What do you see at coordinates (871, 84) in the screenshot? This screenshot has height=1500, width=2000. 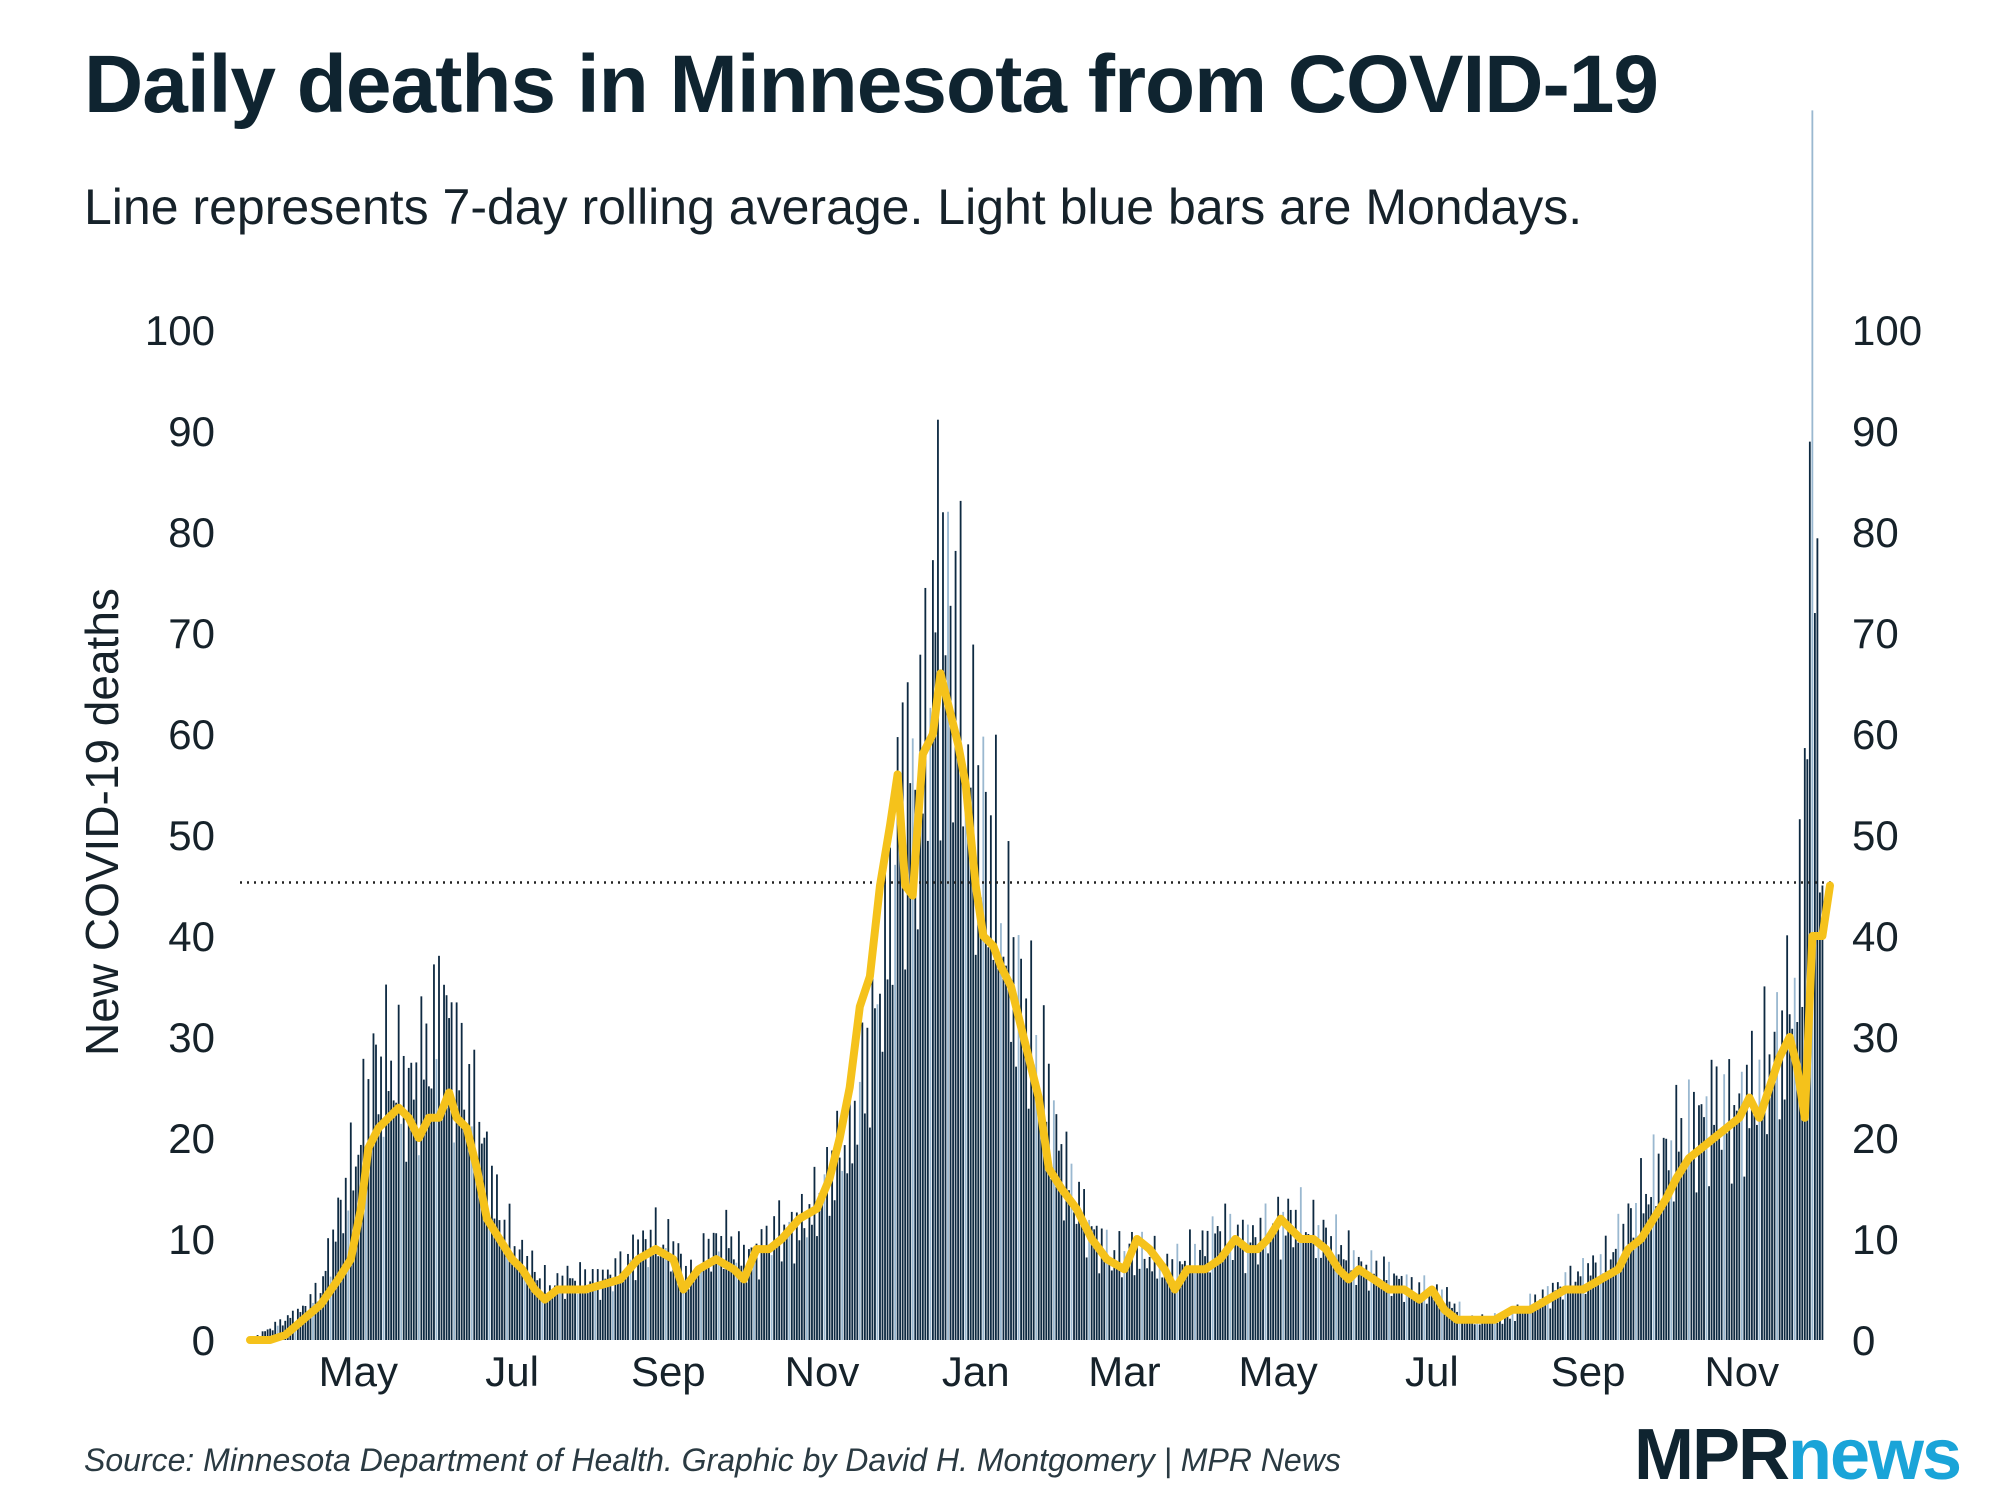 I see `chart-title: Daily deaths in Minnesota from COVID-19` at bounding box center [871, 84].